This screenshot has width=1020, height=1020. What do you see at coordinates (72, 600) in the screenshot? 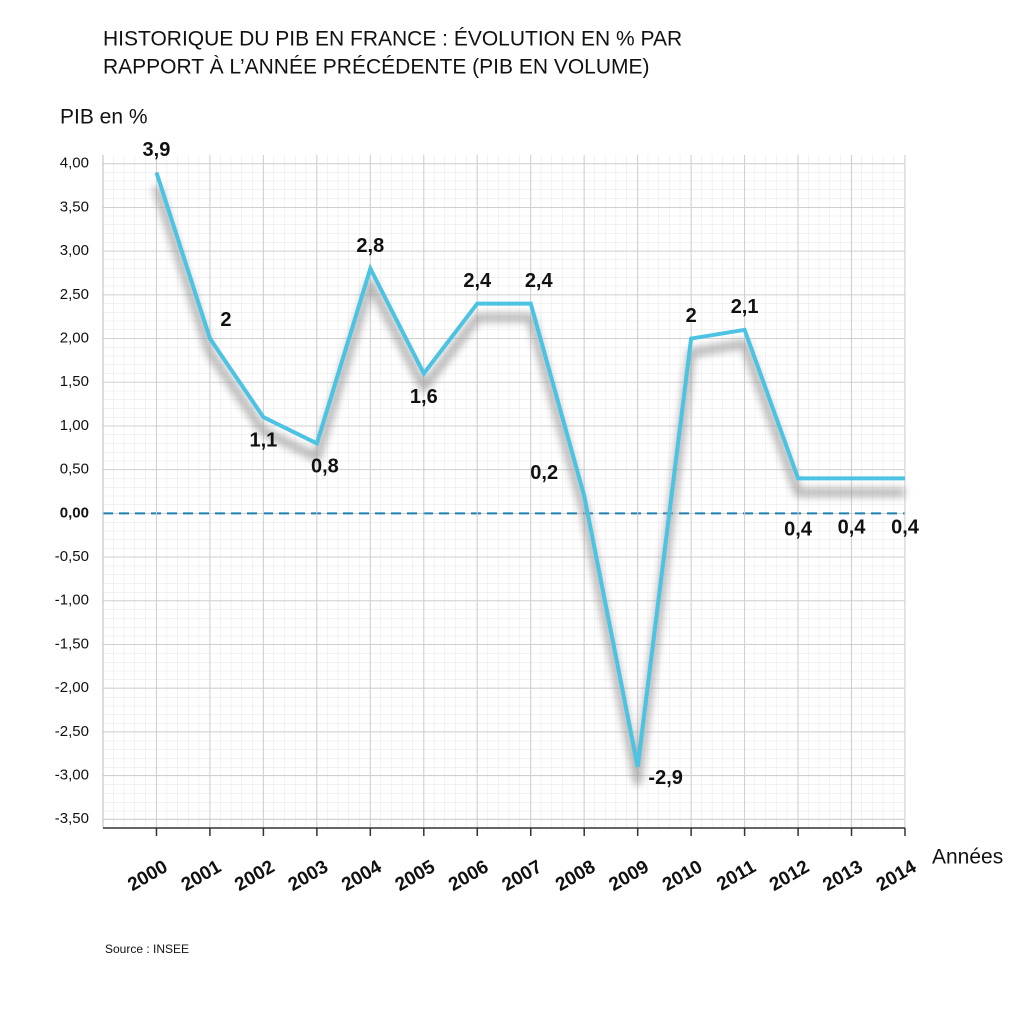
I see `y-tick-label: -1,00` at bounding box center [72, 600].